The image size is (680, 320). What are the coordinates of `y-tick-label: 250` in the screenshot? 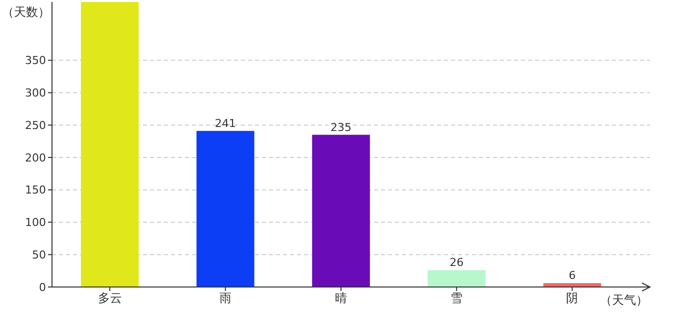 It's located at (35, 125).